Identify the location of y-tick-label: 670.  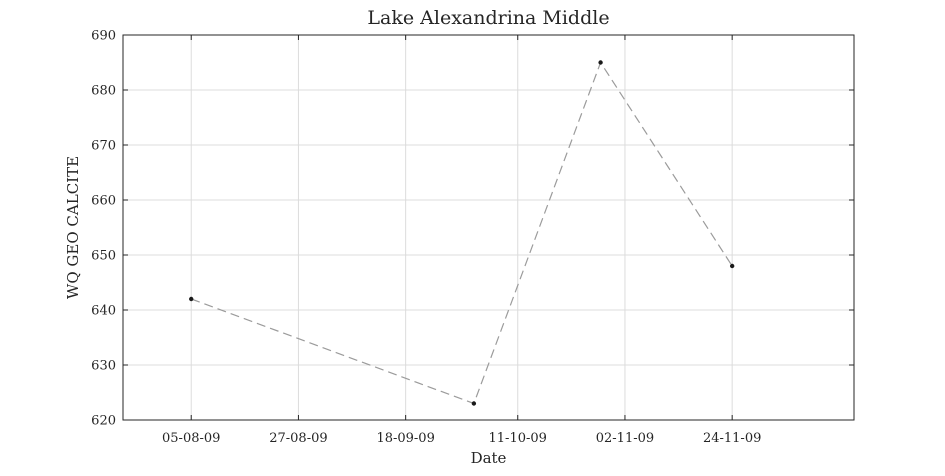
(103, 146).